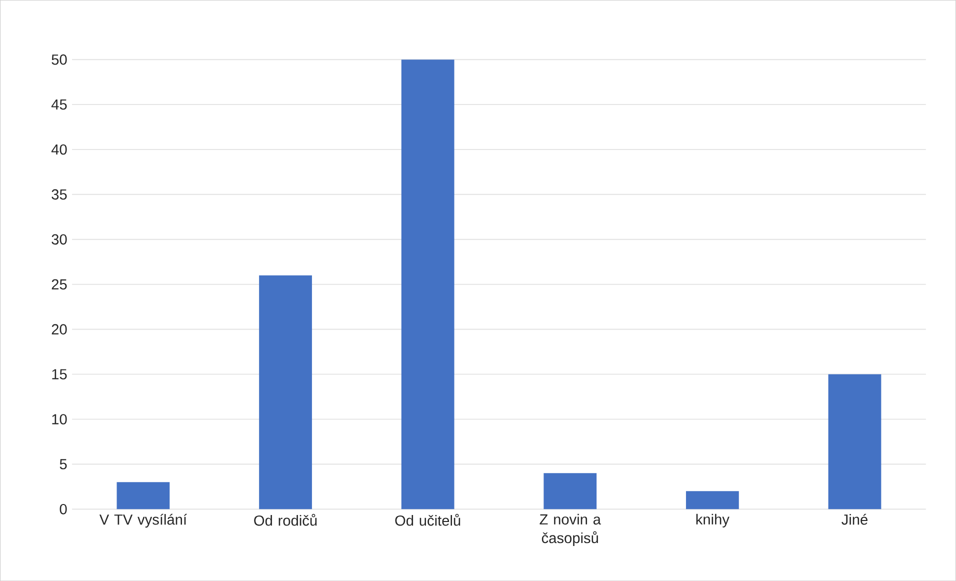  What do you see at coordinates (285, 520) in the screenshot?
I see `x-tick-label: Od rodičů` at bounding box center [285, 520].